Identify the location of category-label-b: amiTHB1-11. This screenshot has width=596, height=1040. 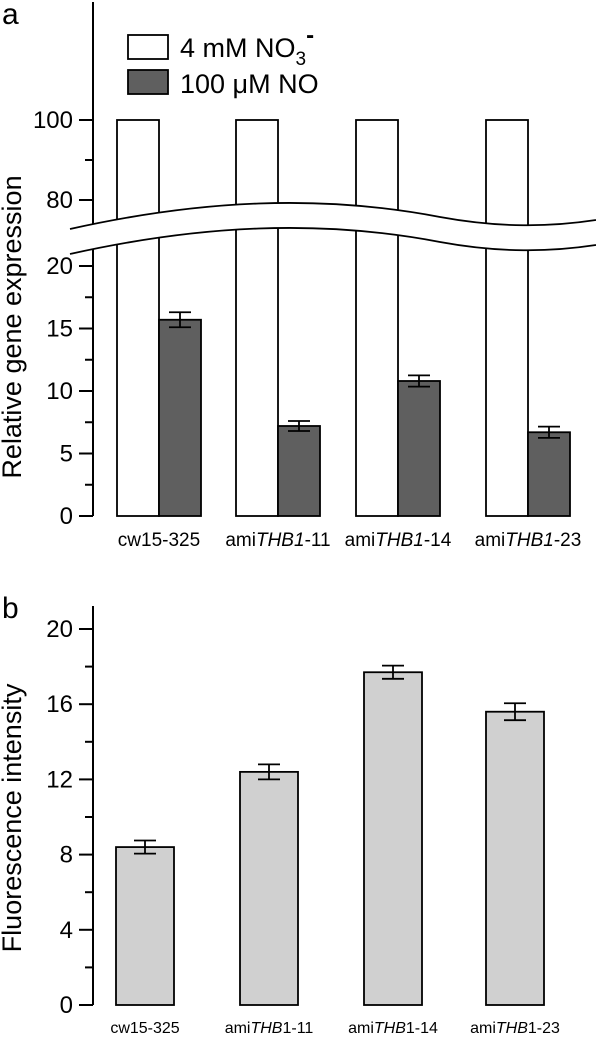
(269, 1028).